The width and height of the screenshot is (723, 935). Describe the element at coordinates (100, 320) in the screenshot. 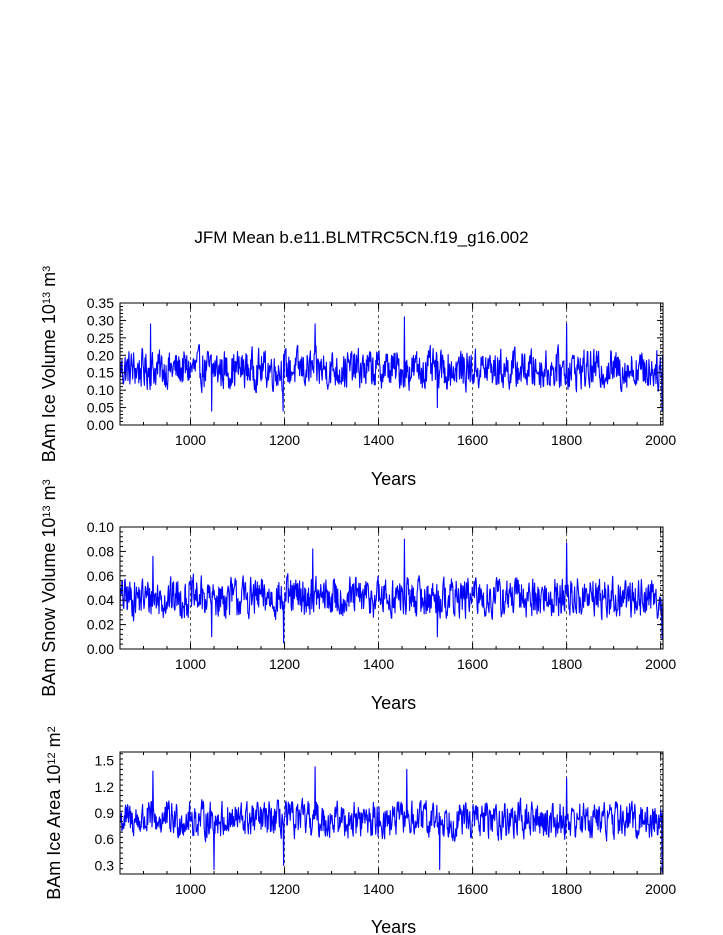

I see `y-tick-label: 0.30` at that location.